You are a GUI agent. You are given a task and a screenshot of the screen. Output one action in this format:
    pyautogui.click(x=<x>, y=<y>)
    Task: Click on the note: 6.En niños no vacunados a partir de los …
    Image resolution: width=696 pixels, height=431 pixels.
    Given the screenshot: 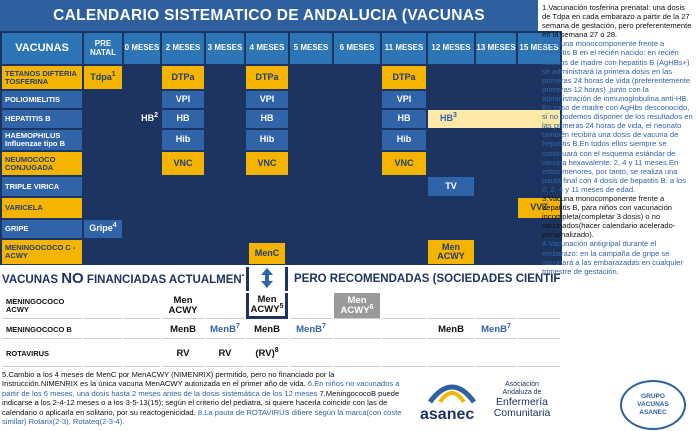 What is the action you would take?
    pyautogui.click(x=201, y=388)
    